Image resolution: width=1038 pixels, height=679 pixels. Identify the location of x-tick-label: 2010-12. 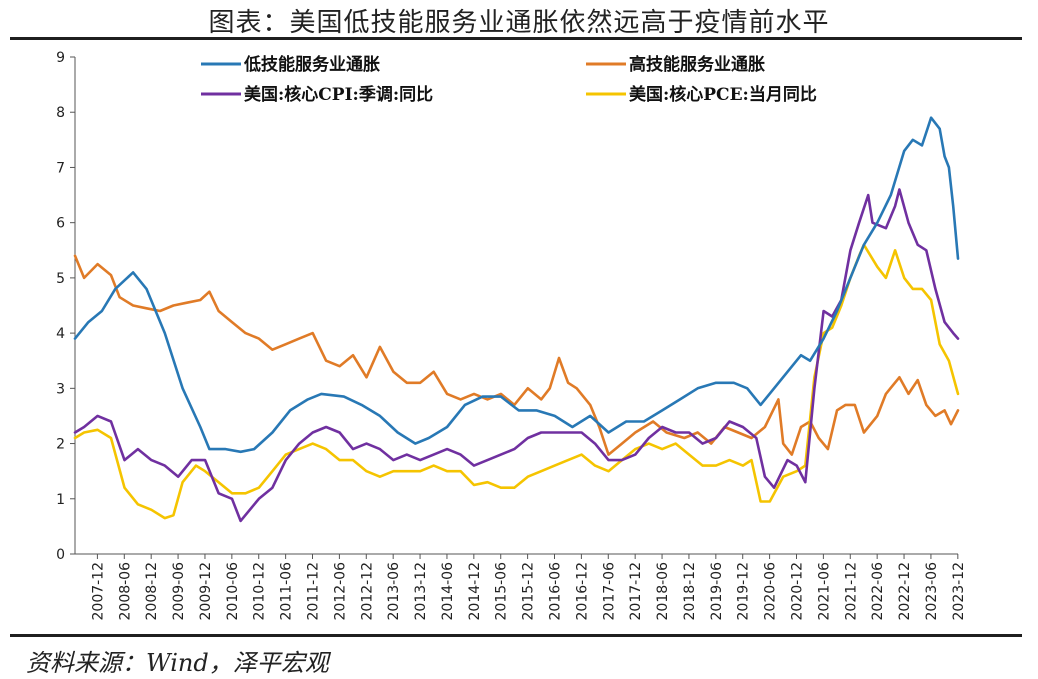
(260, 591).